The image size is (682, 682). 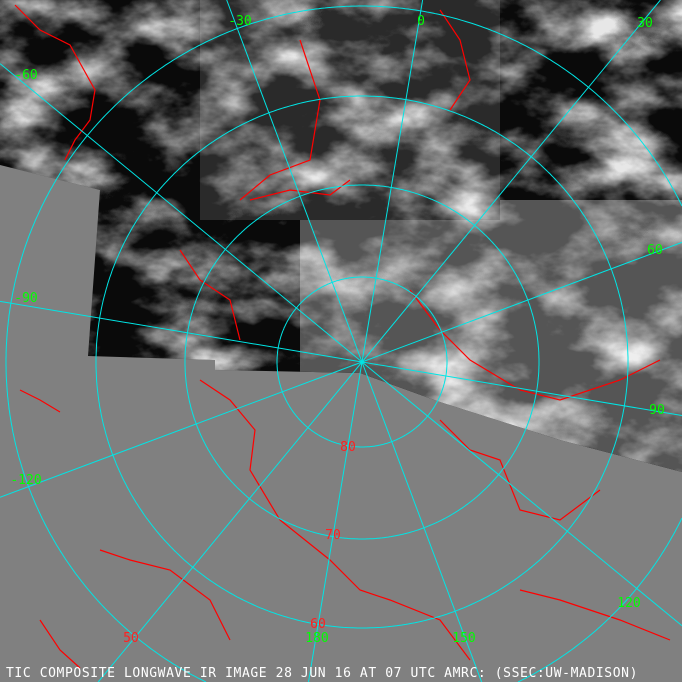 I want to click on longitude-label: 180, so click(x=316, y=638).